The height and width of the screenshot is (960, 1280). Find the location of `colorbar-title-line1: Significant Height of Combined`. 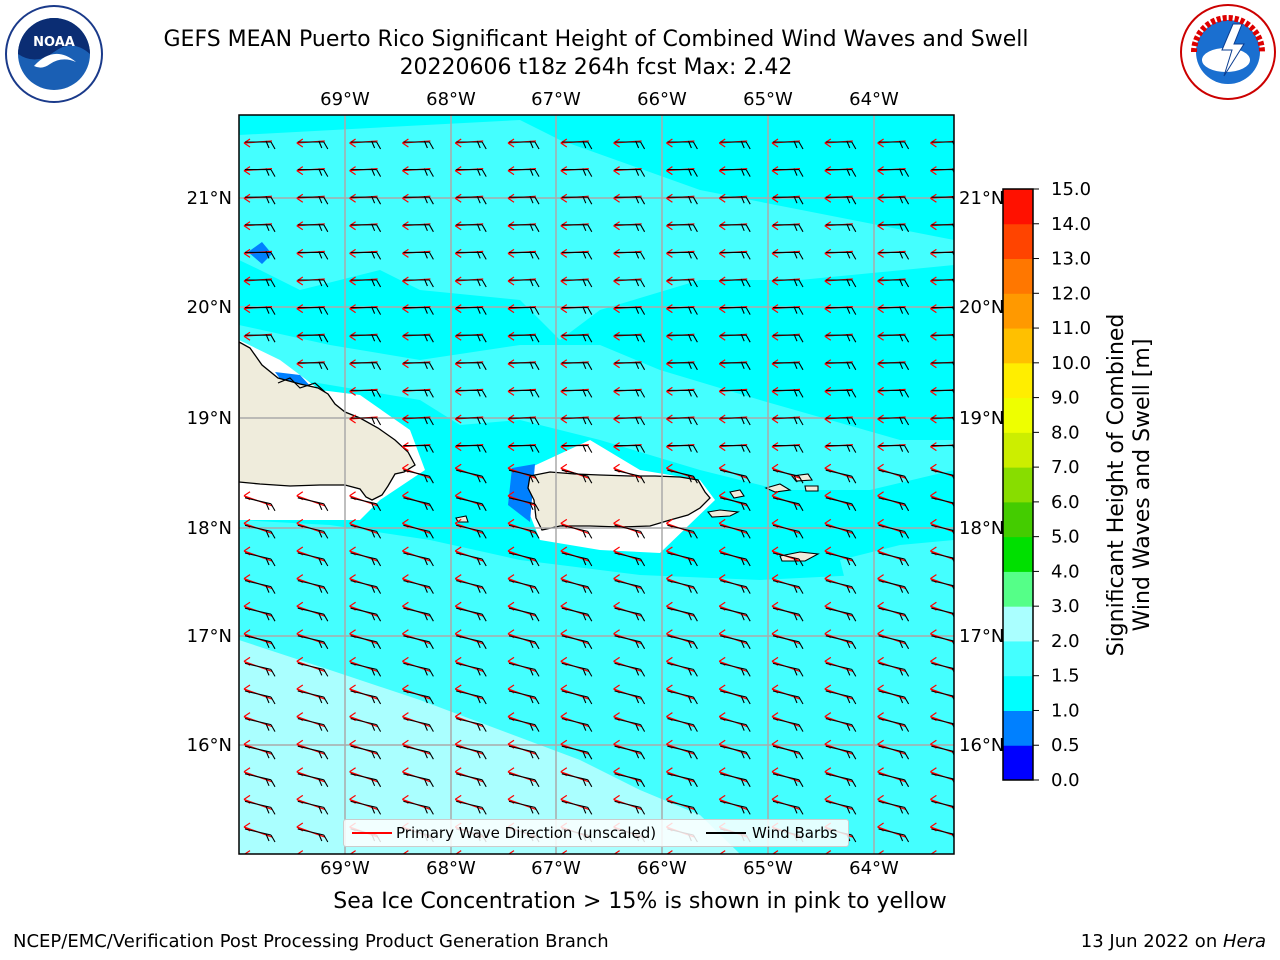

colorbar-title-line1: Significant Height of Combined is located at coordinates (1116, 485).